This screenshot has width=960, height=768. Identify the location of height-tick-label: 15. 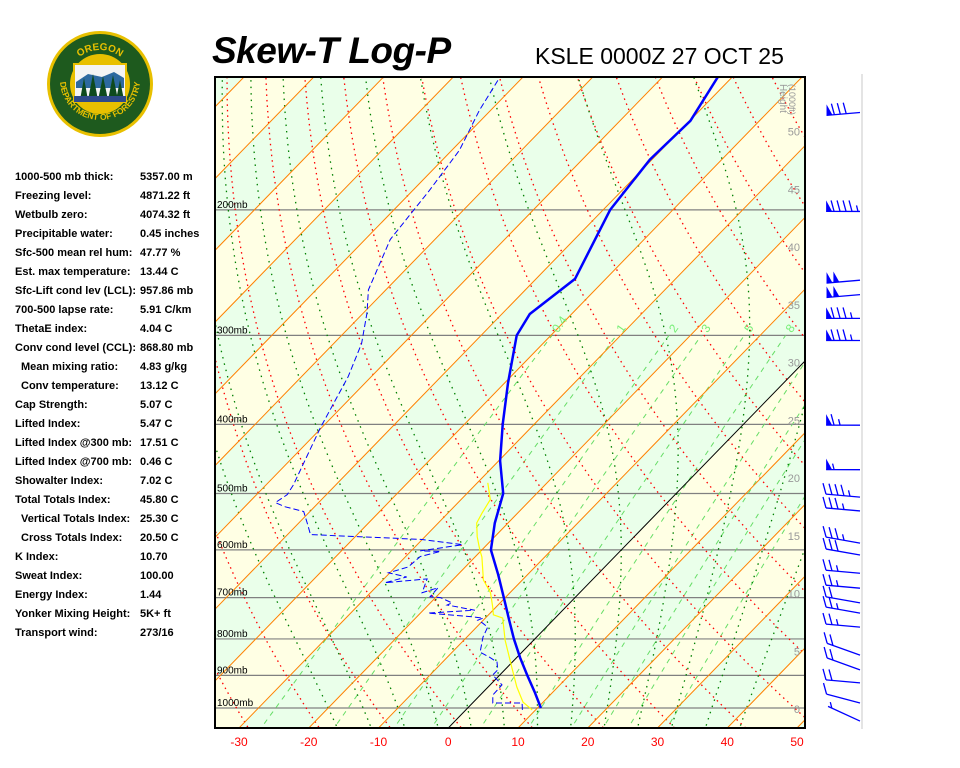
(794, 537).